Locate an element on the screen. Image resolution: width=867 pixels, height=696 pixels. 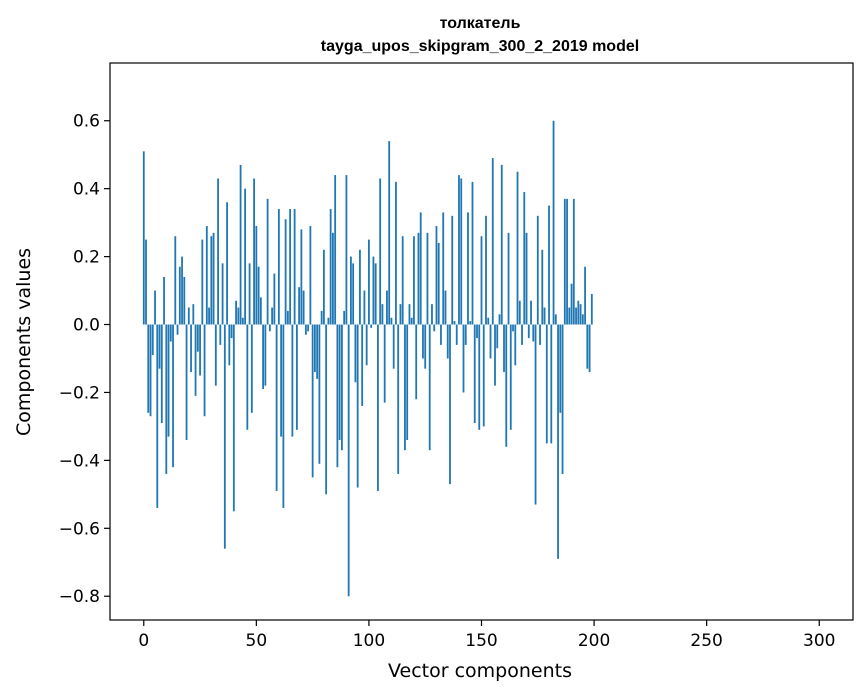
chart-title-line-1: толкатель is located at coordinates (480, 23).